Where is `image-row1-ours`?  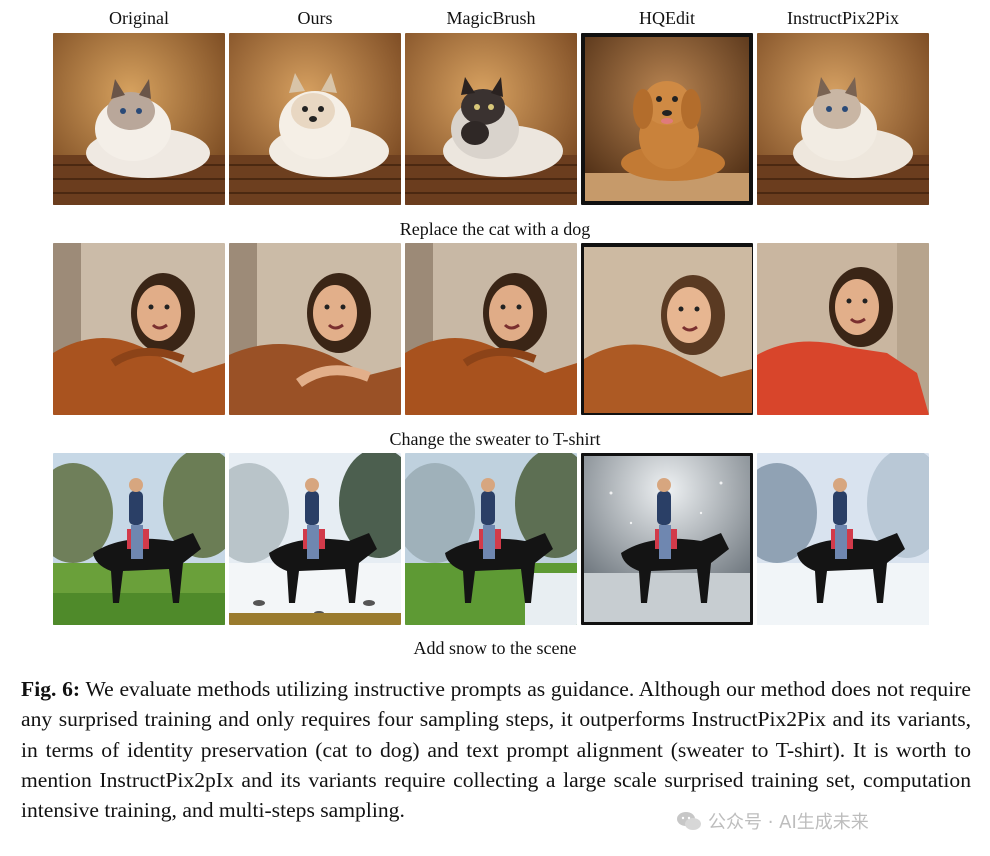
image-row1-ours is located at coordinates (315, 119).